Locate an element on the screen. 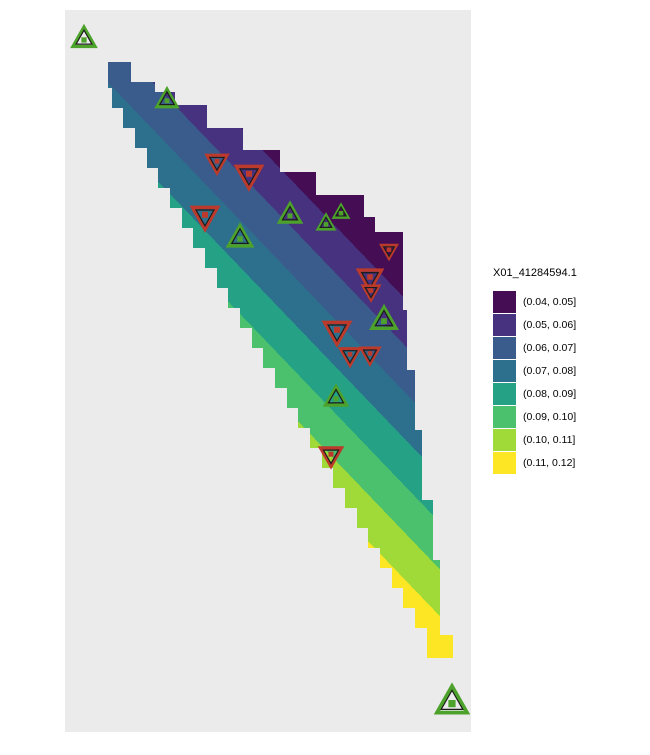  legend-item: (0.06, 0.07] is located at coordinates (535, 347).